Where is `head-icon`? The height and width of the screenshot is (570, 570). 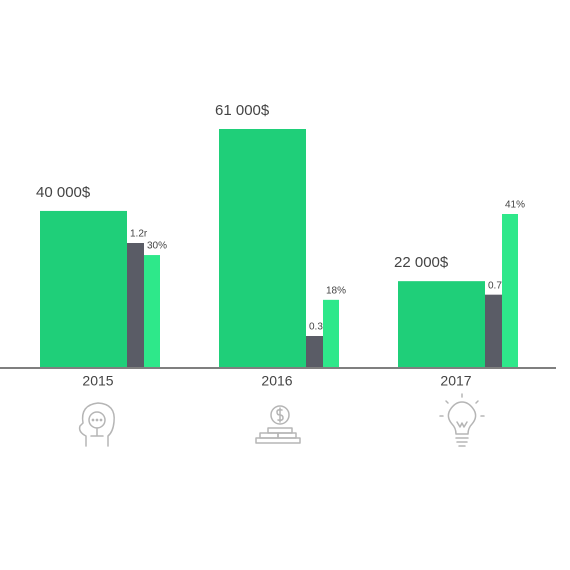 head-icon is located at coordinates (96, 424).